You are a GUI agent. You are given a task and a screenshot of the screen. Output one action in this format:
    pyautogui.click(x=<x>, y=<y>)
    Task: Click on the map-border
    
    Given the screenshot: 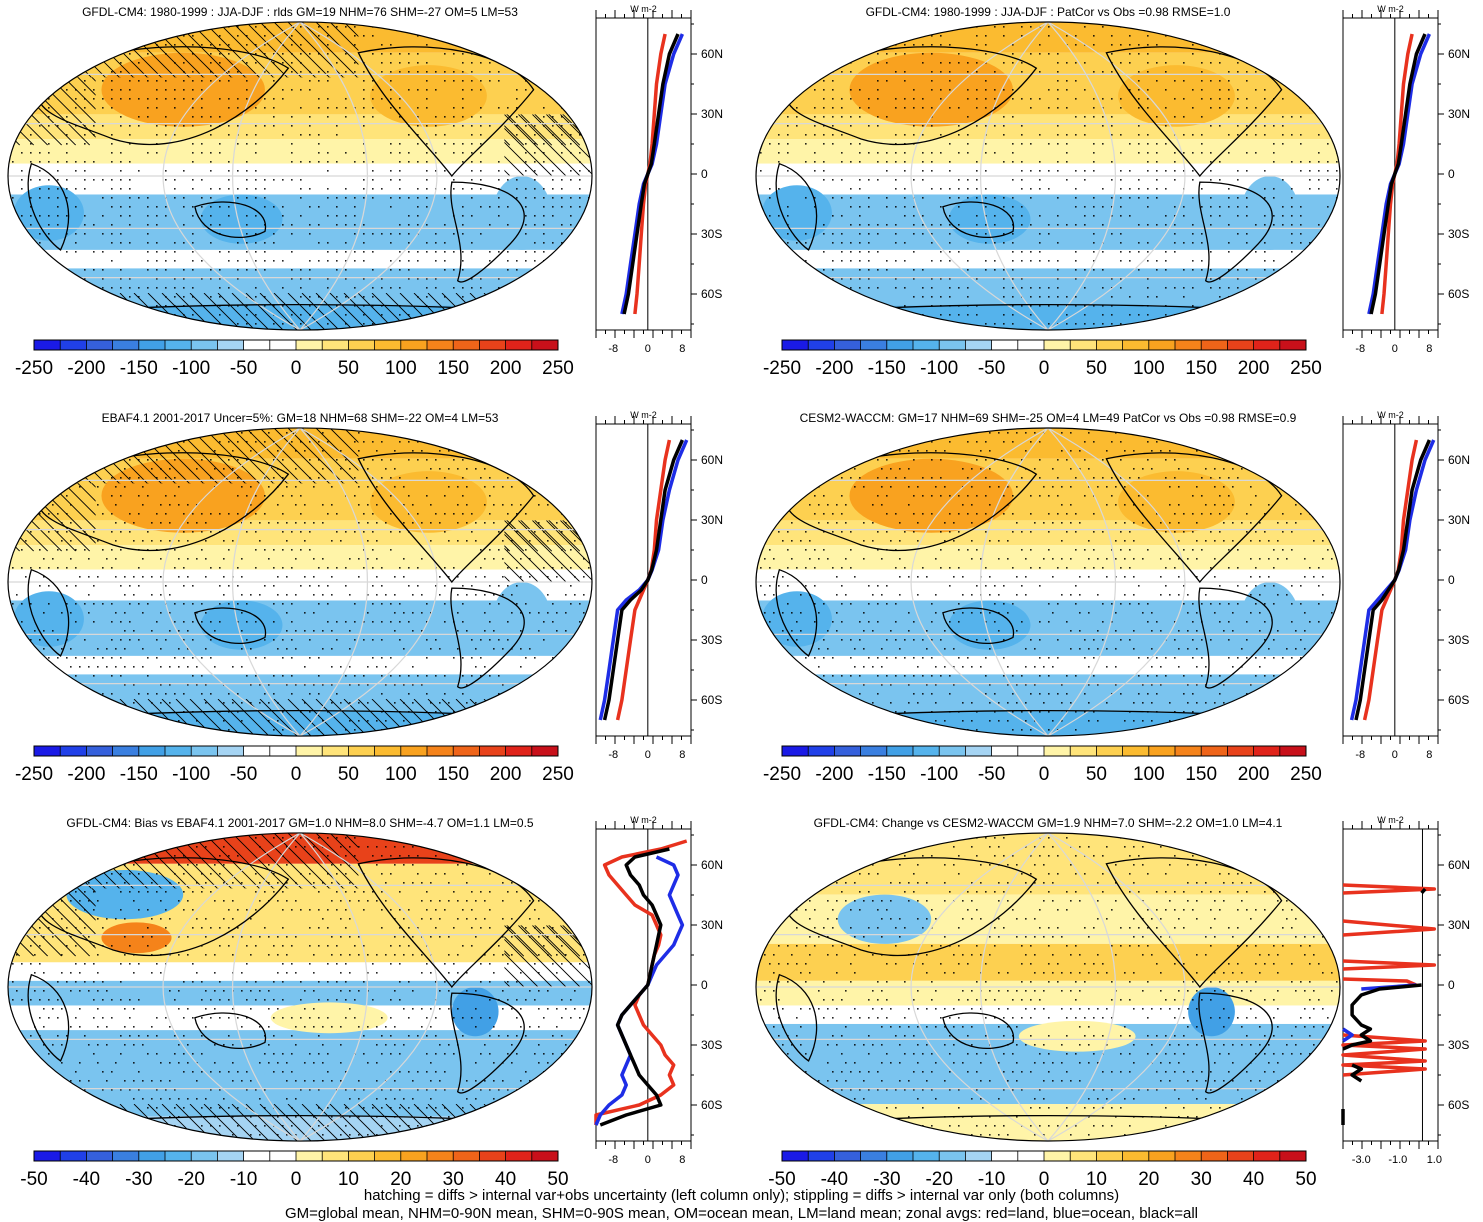 What is the action you would take?
    pyautogui.click(x=300, y=176)
    